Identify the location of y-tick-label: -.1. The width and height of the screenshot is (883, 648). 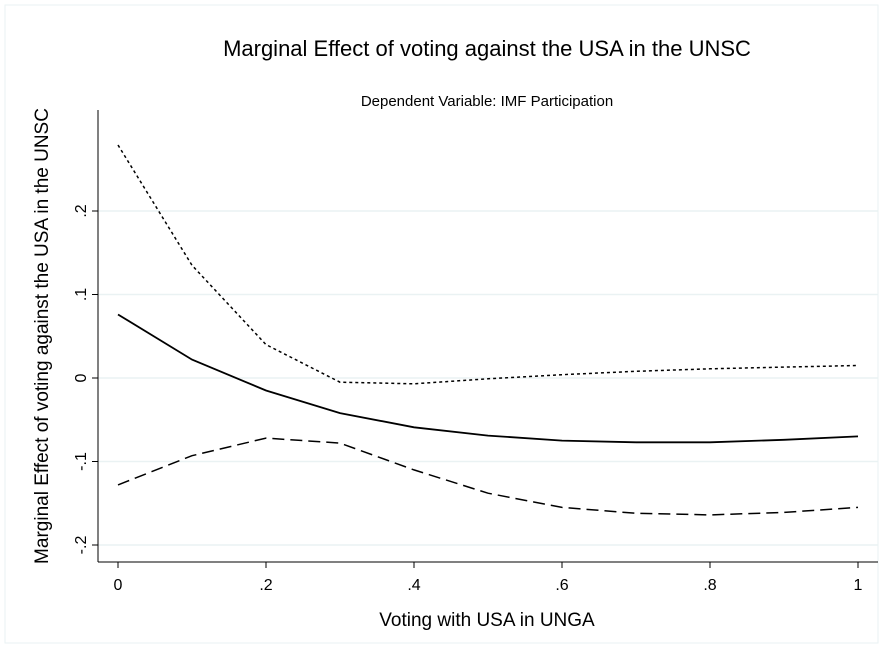
(81, 461).